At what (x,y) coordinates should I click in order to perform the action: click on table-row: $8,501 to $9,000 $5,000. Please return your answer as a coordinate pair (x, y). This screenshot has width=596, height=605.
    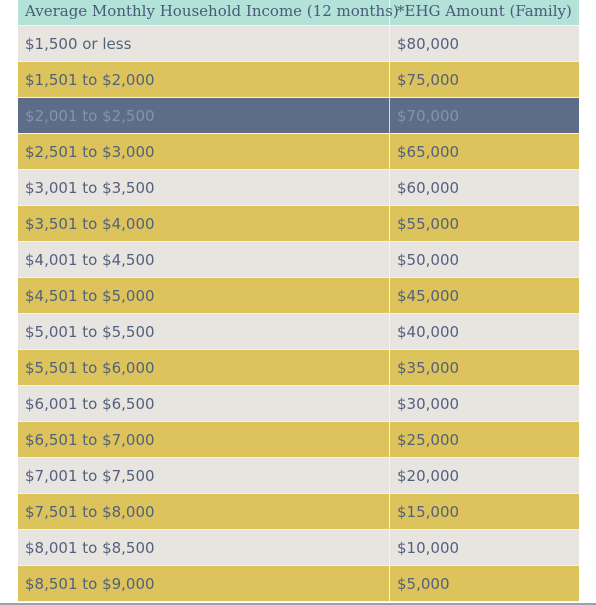
    Looking at the image, I should click on (298, 584).